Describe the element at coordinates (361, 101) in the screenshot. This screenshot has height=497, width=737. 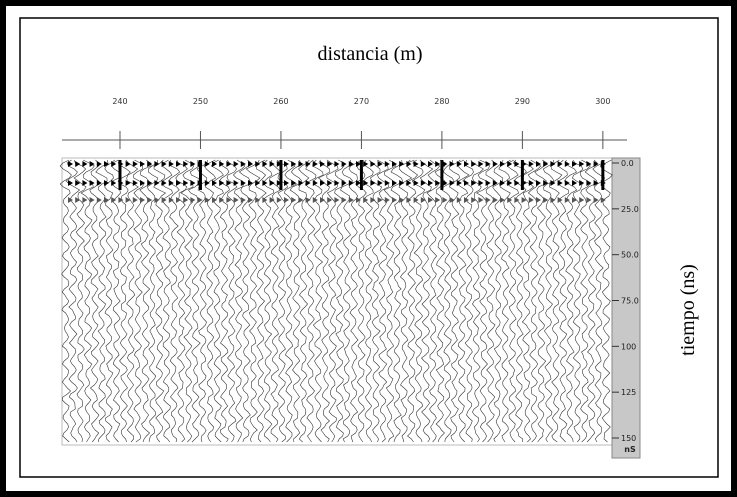
I see `x-tick-label: 270` at that location.